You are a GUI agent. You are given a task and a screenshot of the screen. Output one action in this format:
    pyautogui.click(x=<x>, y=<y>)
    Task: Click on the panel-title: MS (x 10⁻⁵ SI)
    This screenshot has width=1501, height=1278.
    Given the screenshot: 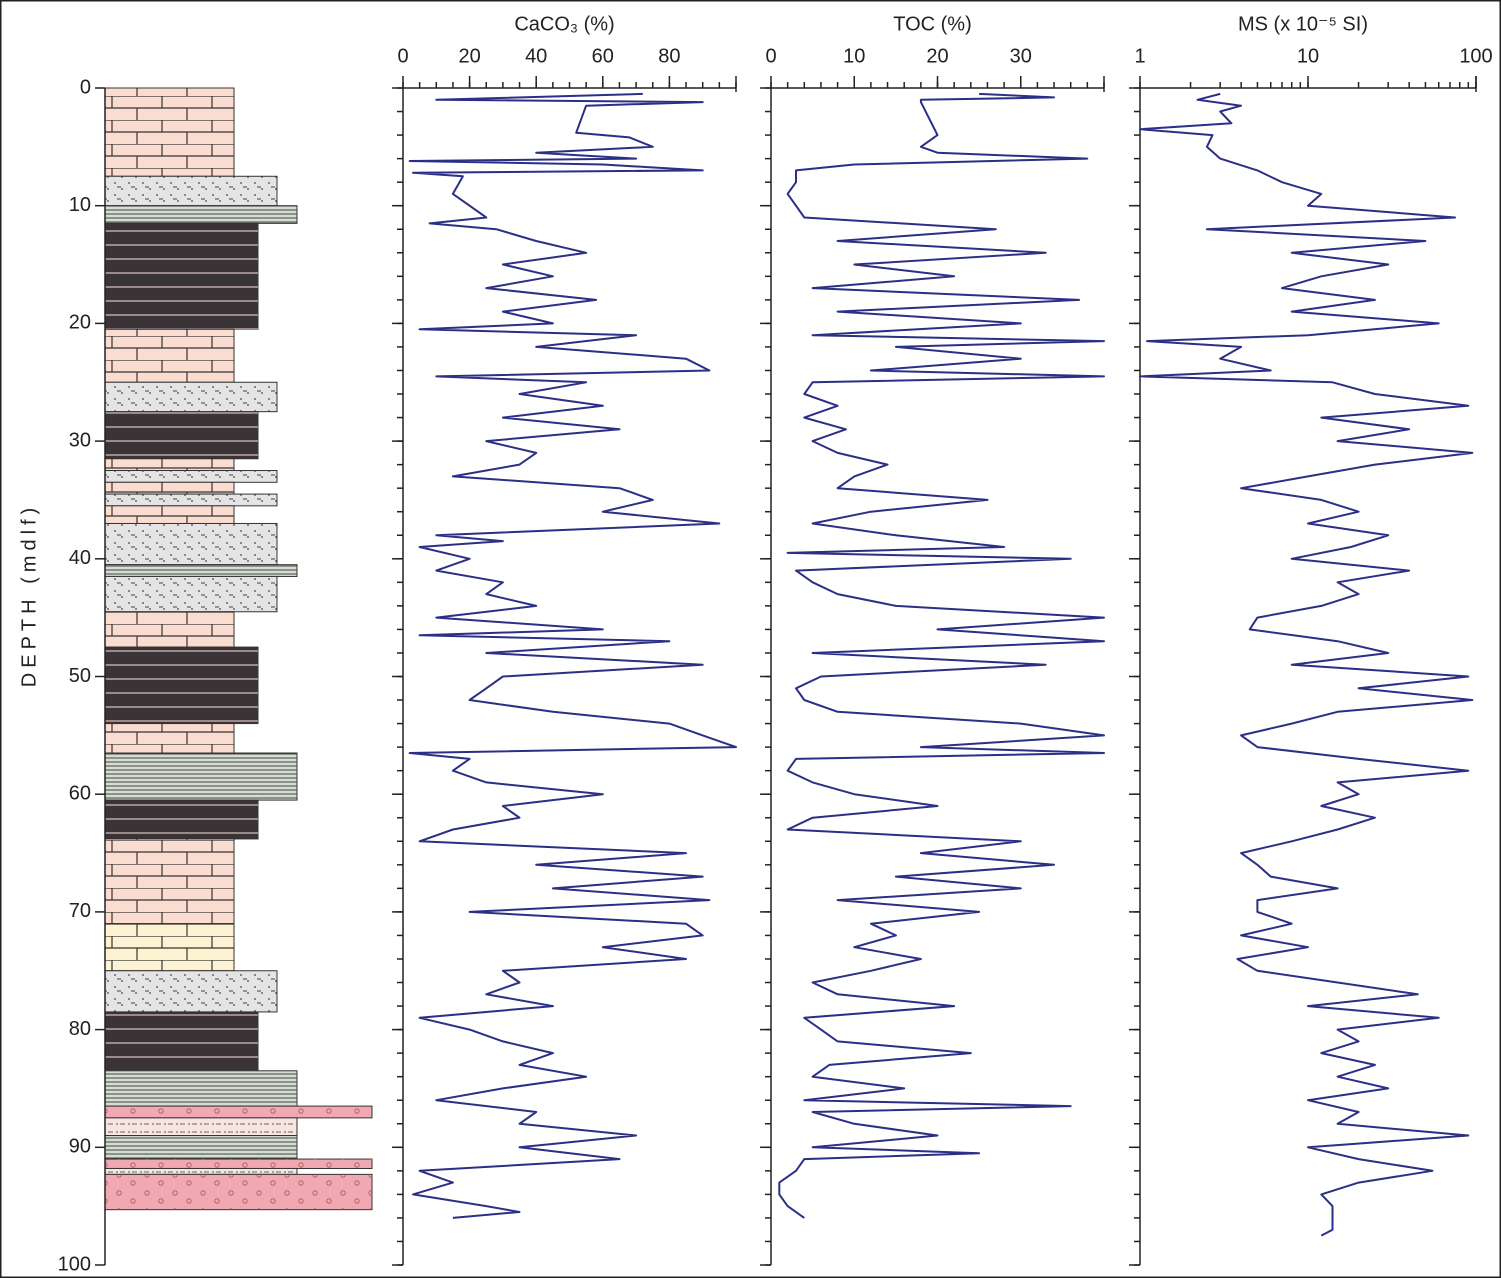 What is the action you would take?
    pyautogui.click(x=1303, y=24)
    